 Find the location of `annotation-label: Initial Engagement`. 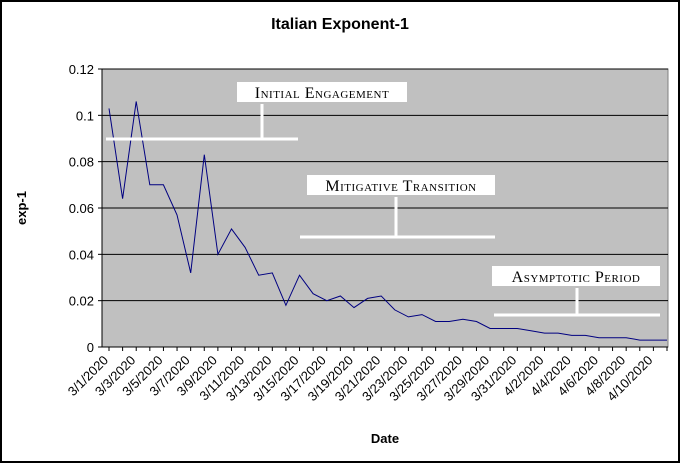

annotation-label: Initial Engagement is located at coordinates (322, 93).